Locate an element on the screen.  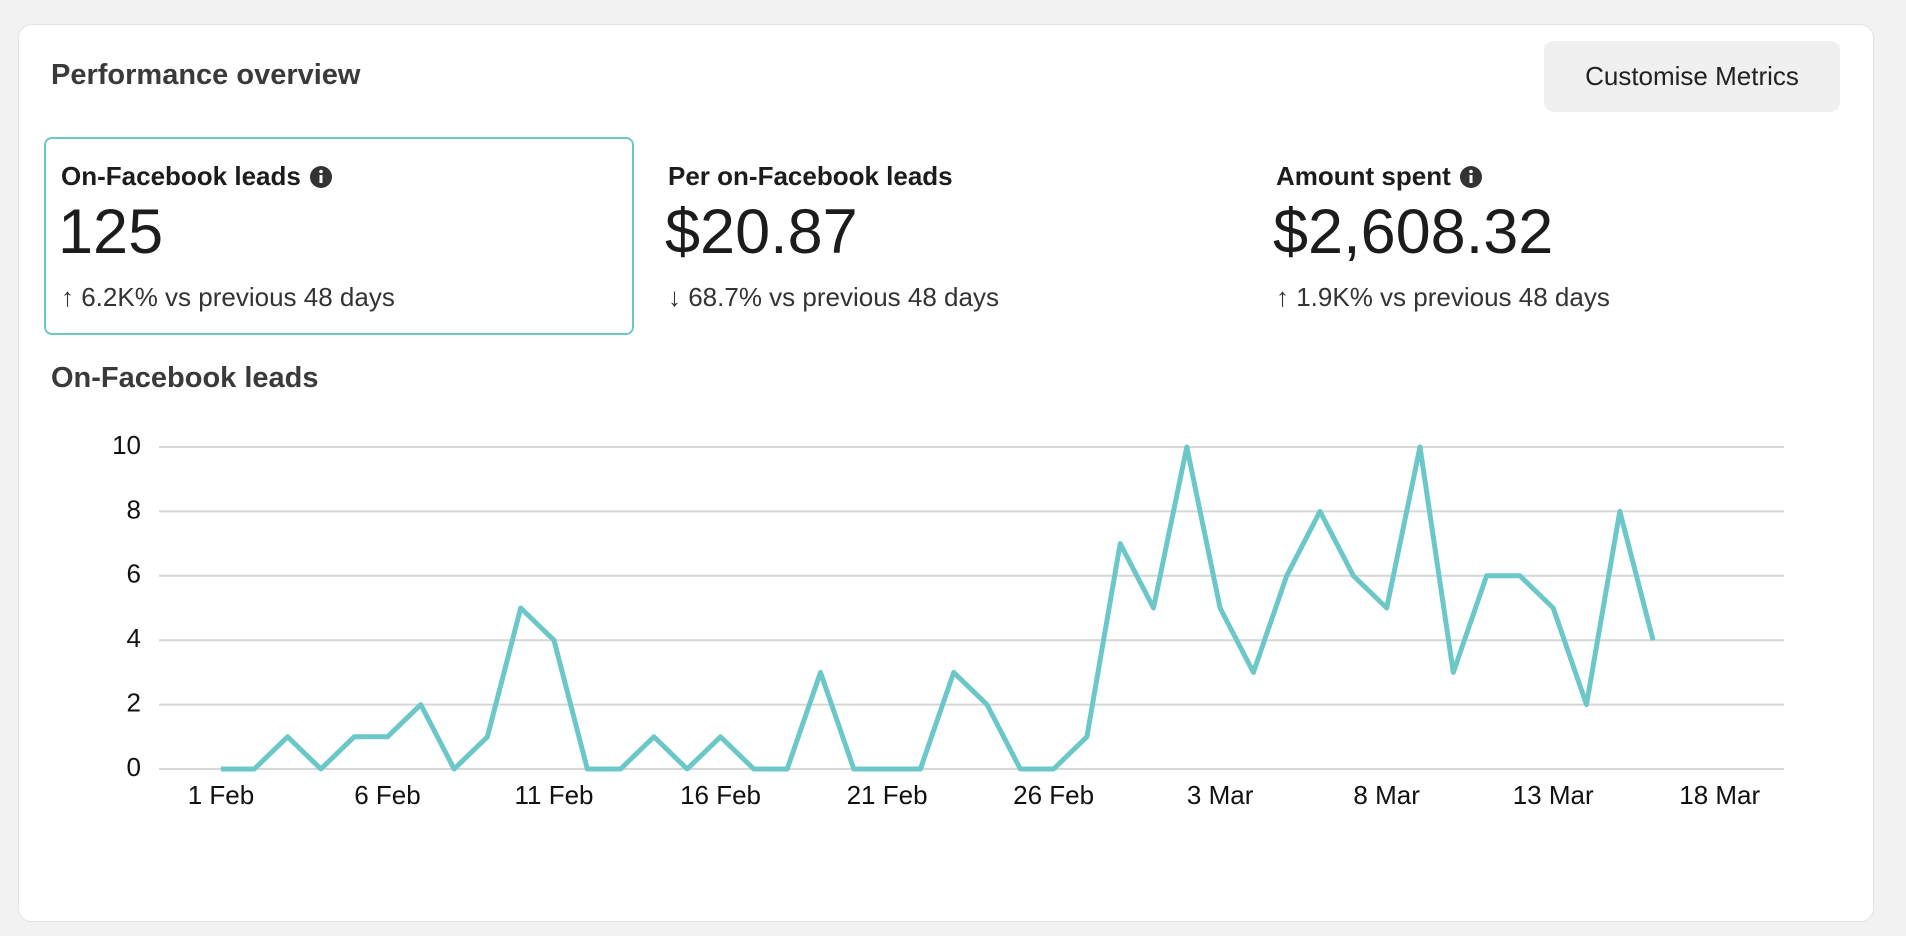
x-tick-label: 1 Feb is located at coordinates (221, 795).